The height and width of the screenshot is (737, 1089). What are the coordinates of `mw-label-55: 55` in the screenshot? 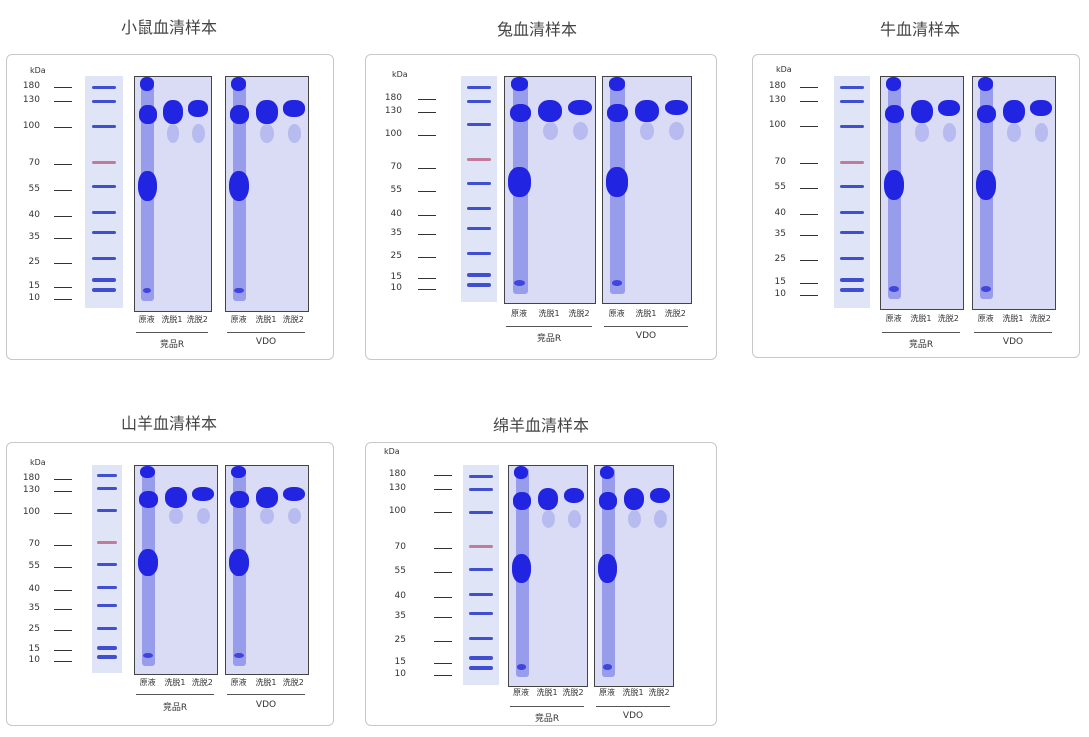 It's located at (396, 189).